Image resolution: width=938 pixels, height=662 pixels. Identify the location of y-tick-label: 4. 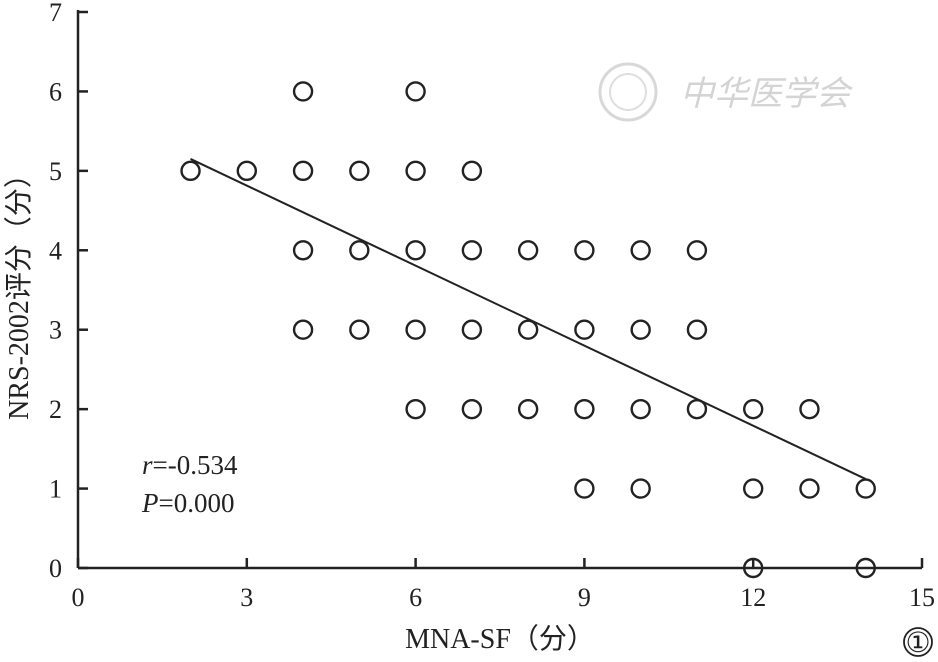
(55, 250).